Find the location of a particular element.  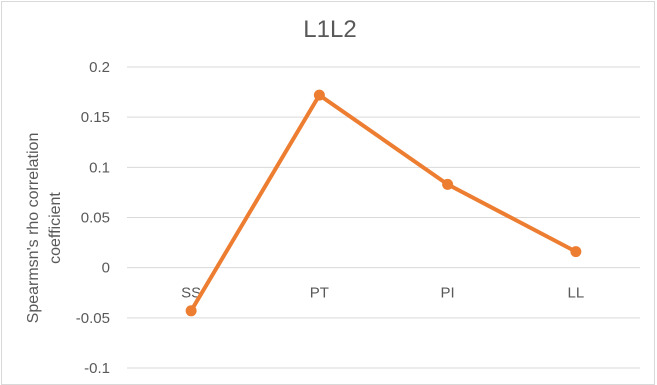

y-tick-label: 0.15 is located at coordinates (95, 117).